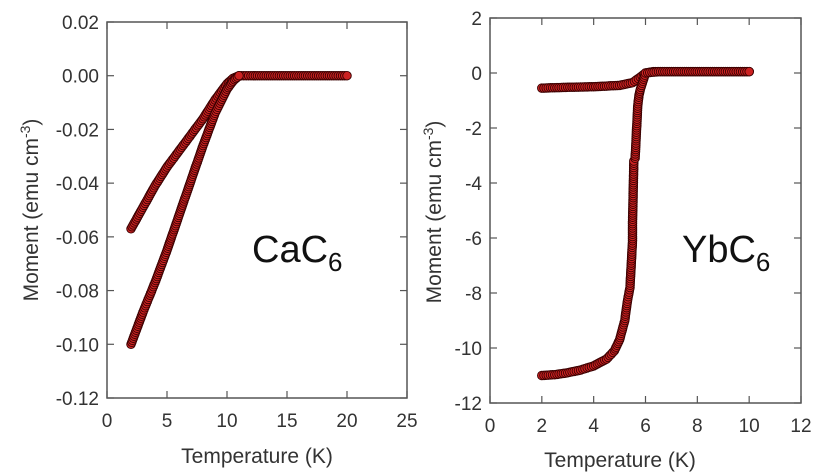  Describe the element at coordinates (77, 238) in the screenshot. I see `y-tick-label: -0.06` at that location.